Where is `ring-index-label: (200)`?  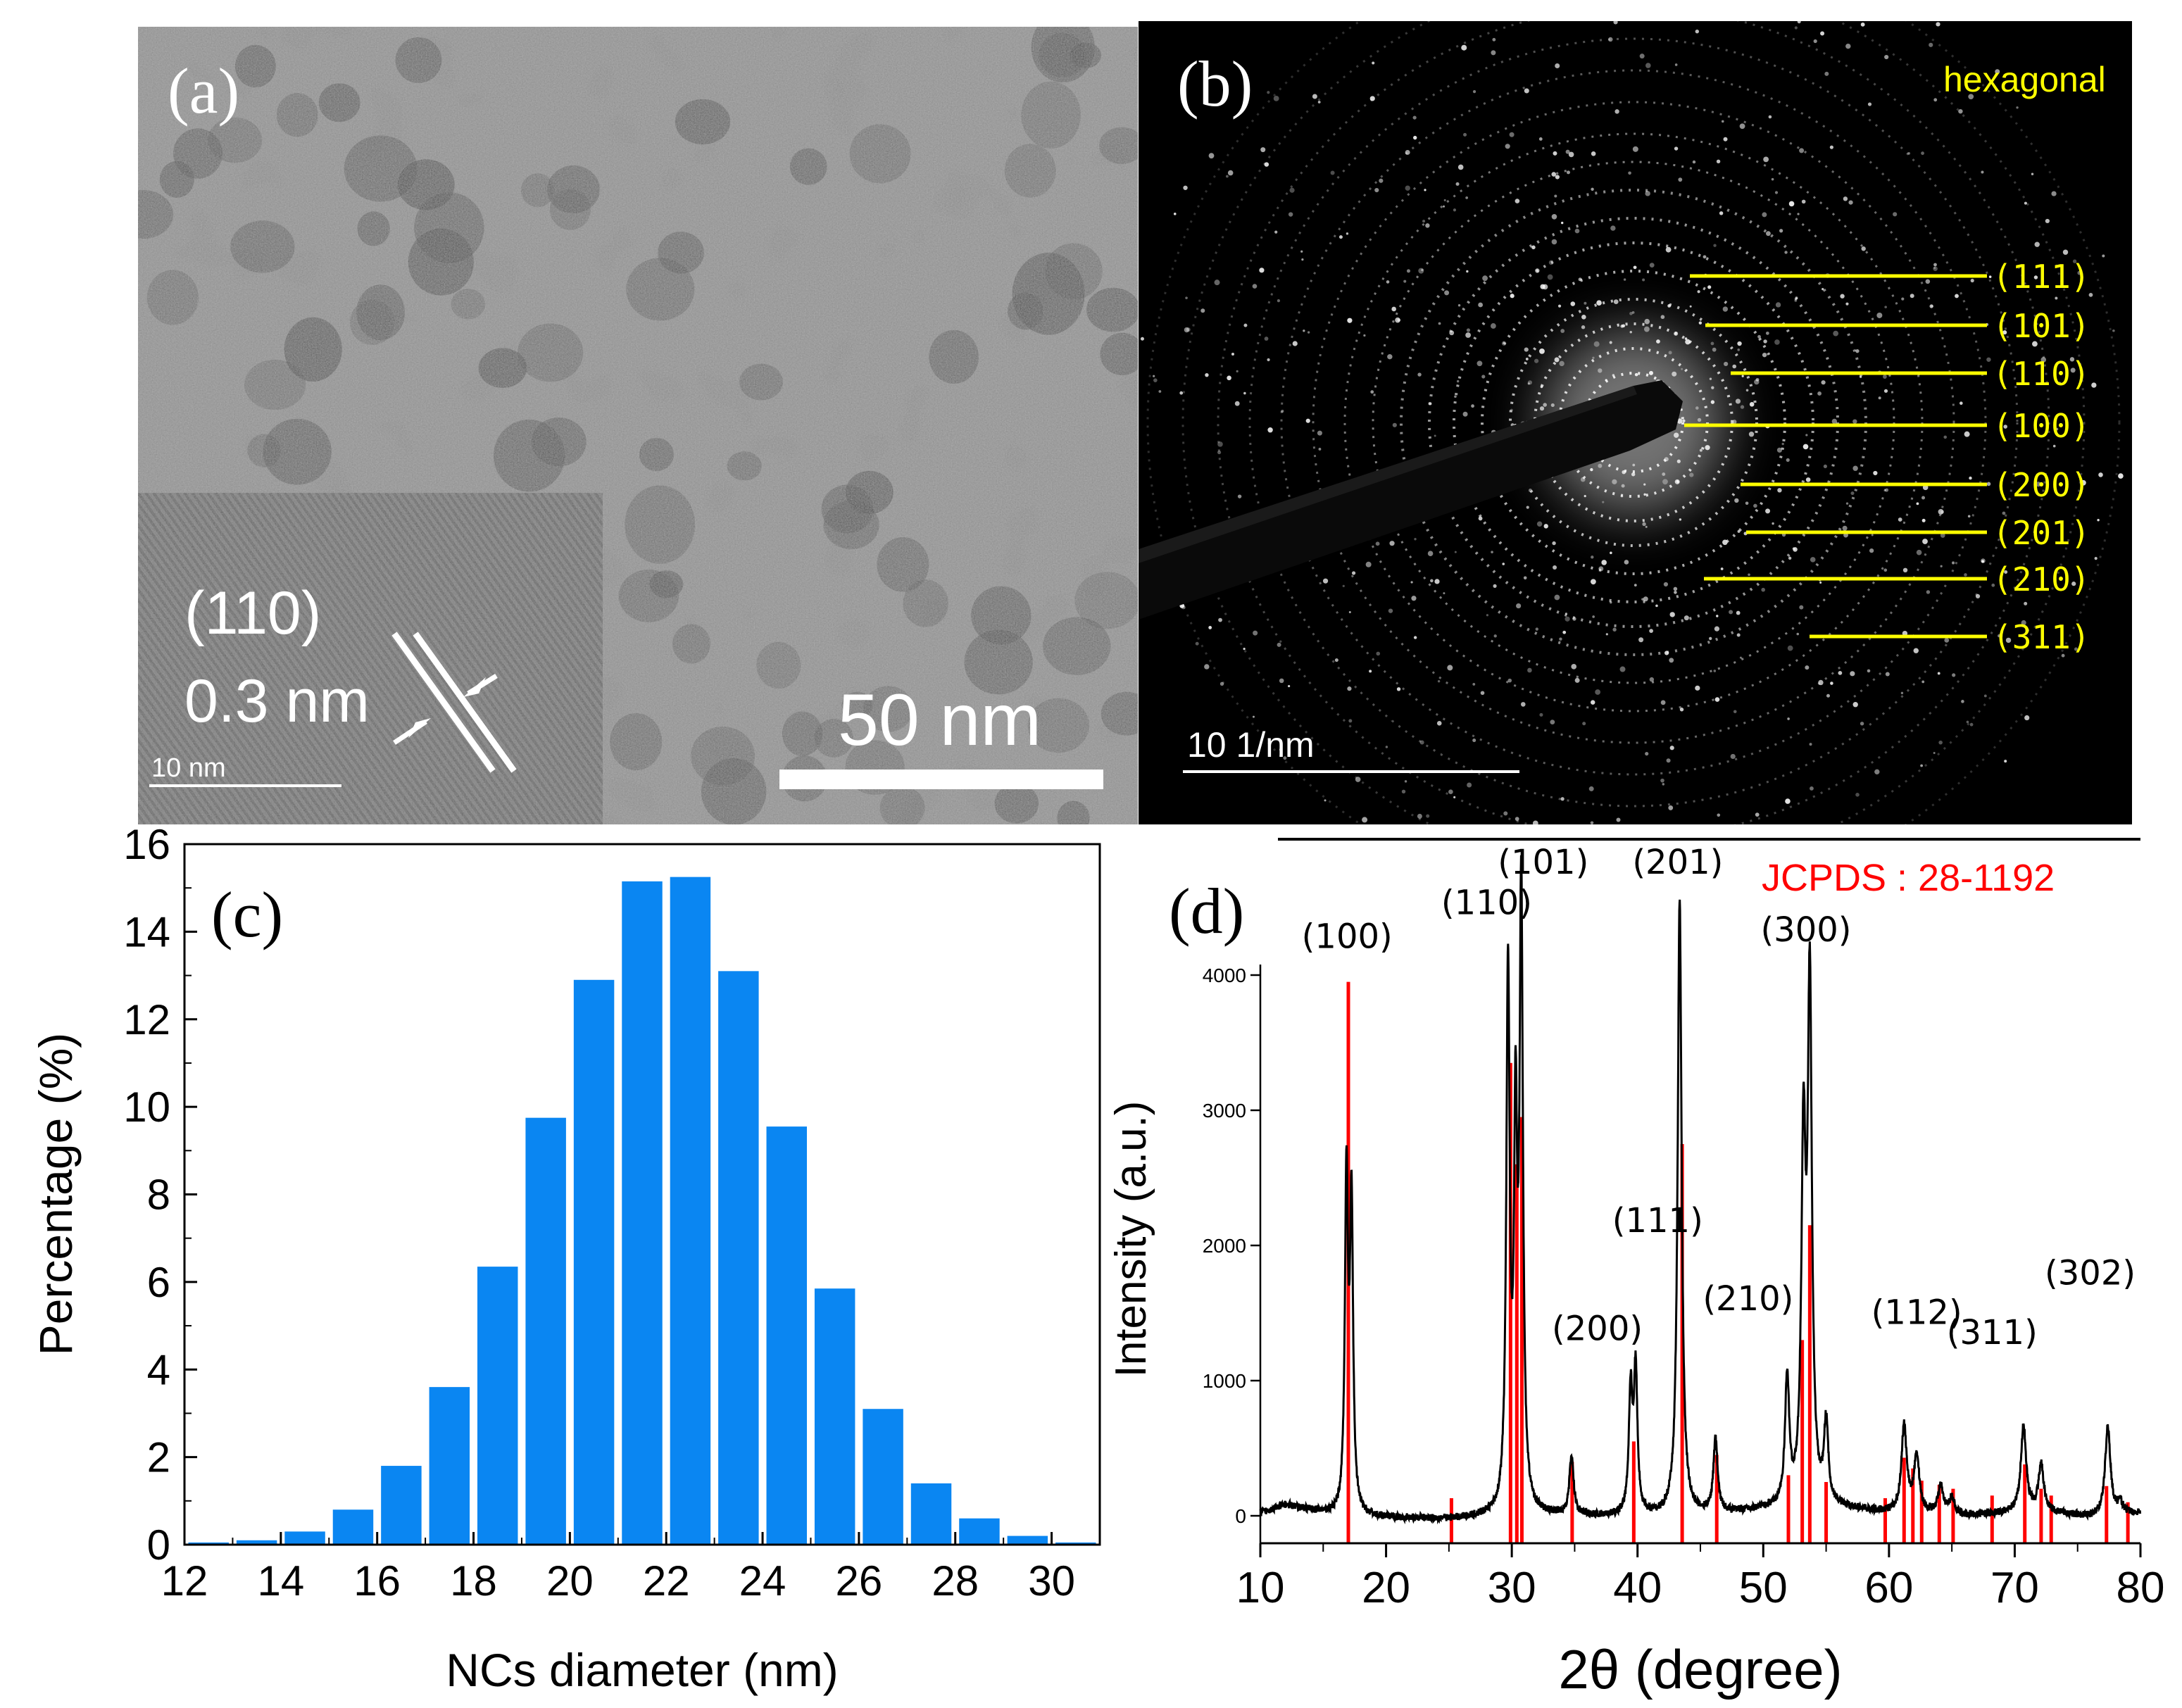
ring-index-label: (200) is located at coordinates (2041, 485).